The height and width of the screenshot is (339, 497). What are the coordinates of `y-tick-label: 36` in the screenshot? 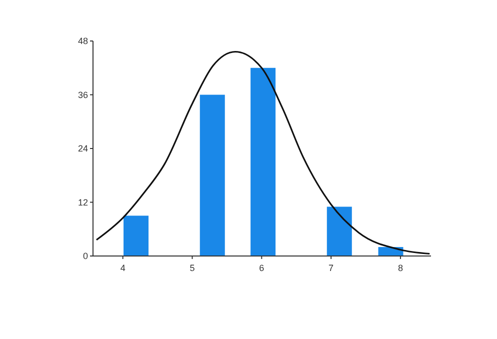 It's located at (83, 95).